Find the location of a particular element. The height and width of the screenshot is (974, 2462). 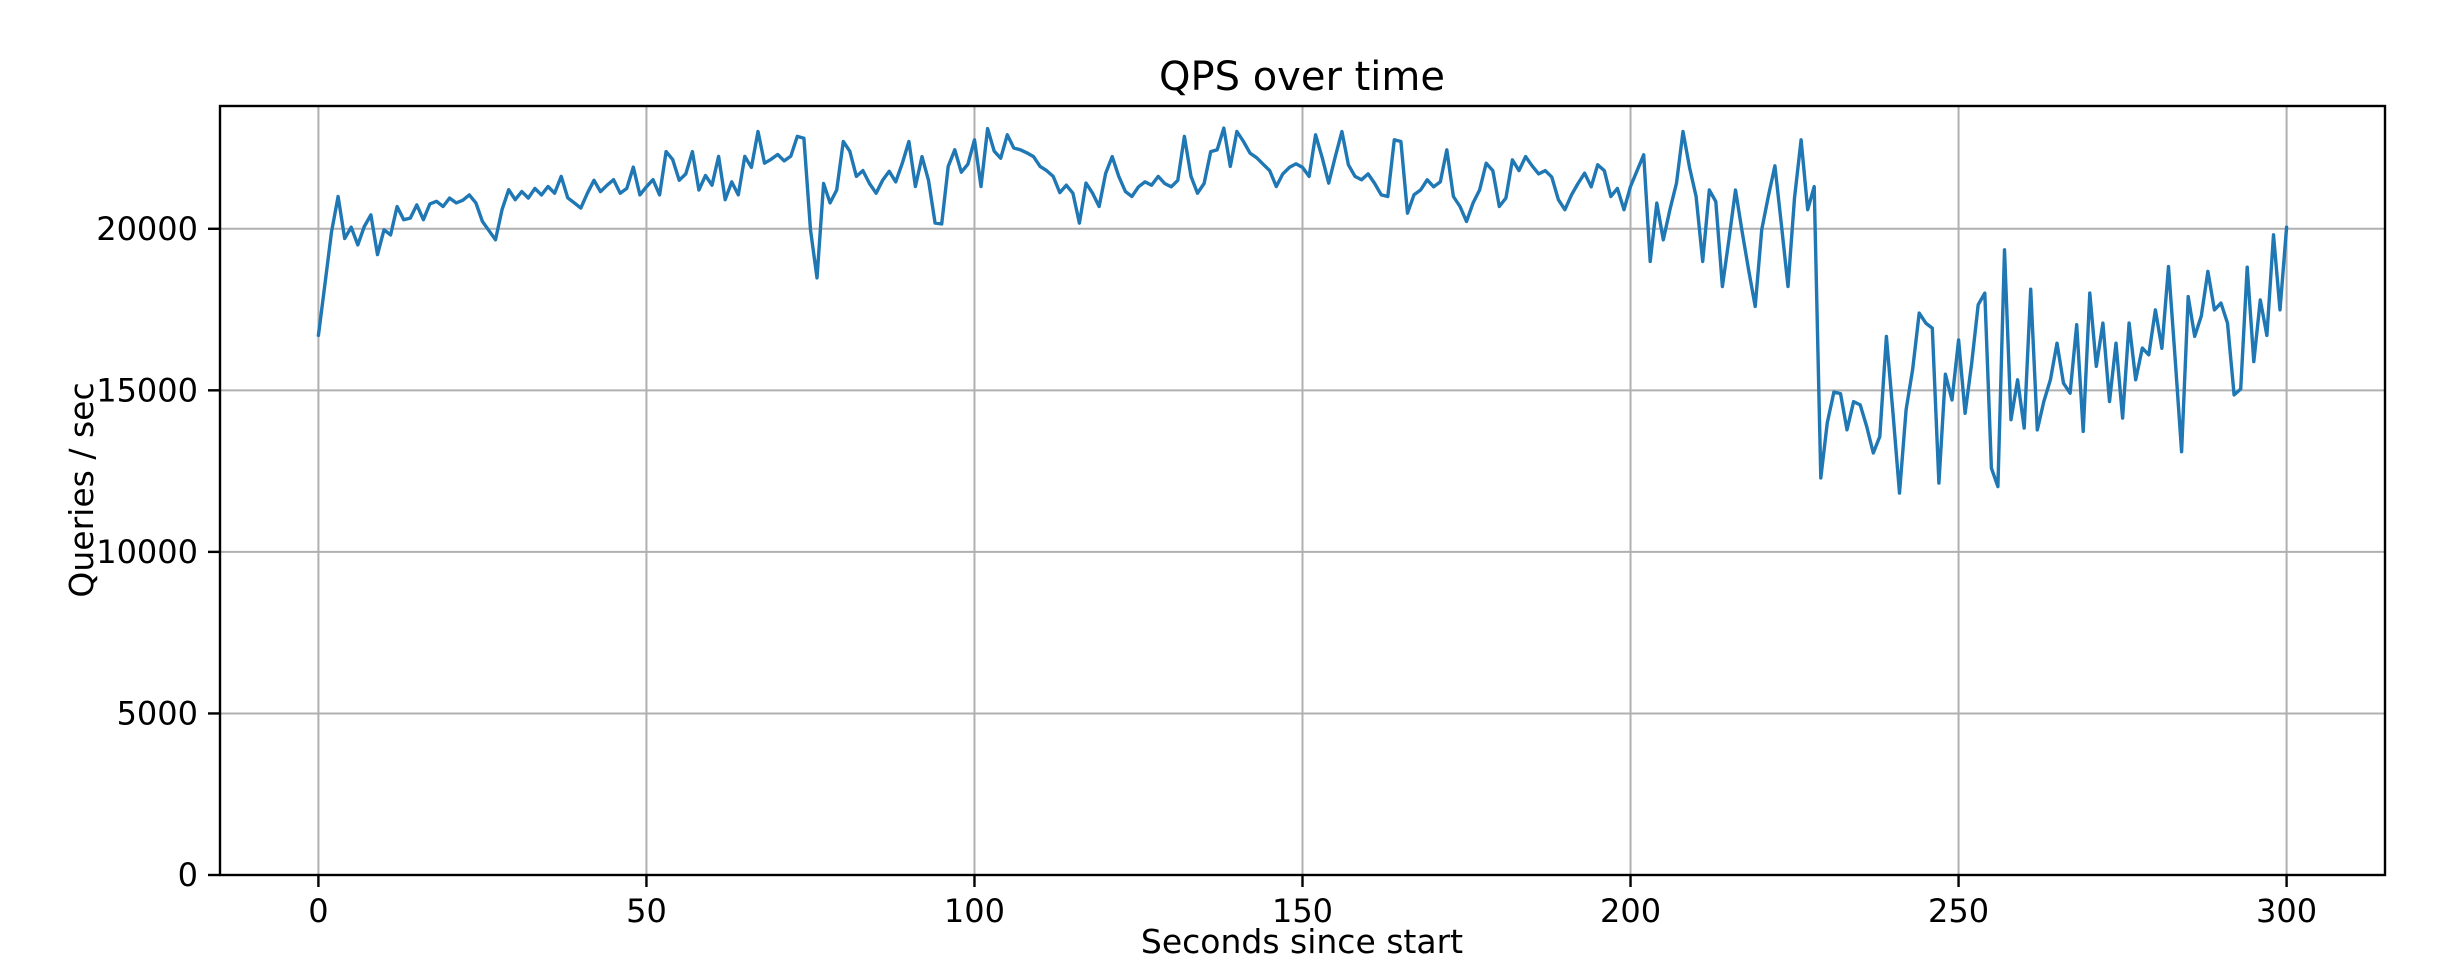

x-tick-label: 0 is located at coordinates (318, 911).